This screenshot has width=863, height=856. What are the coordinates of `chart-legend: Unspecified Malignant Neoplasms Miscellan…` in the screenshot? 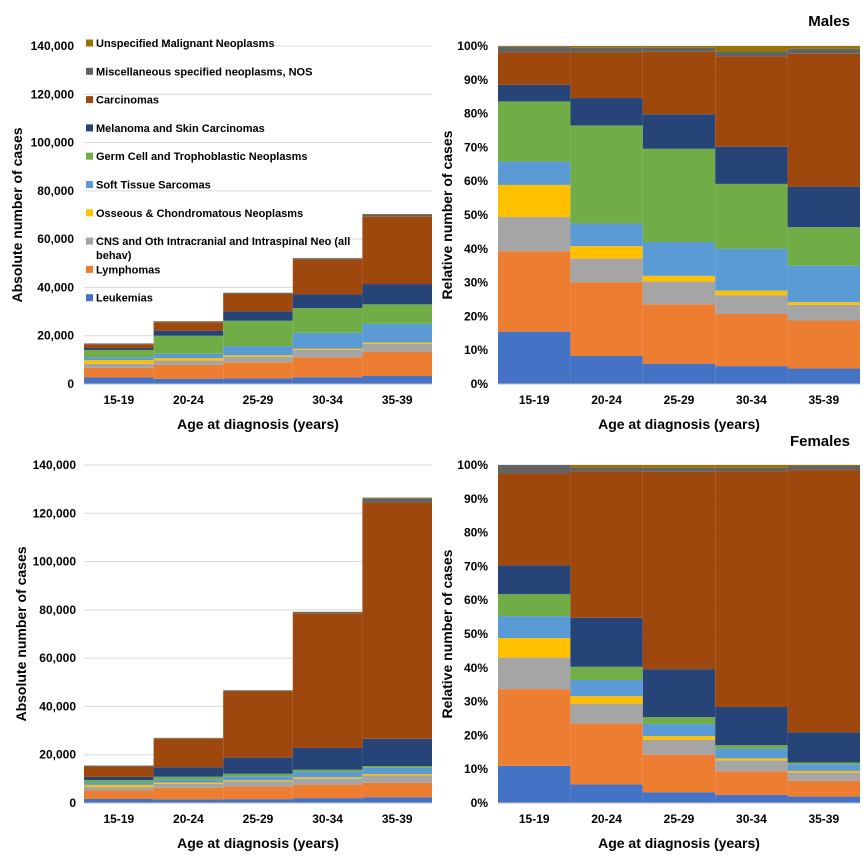 It's located at (218, 171).